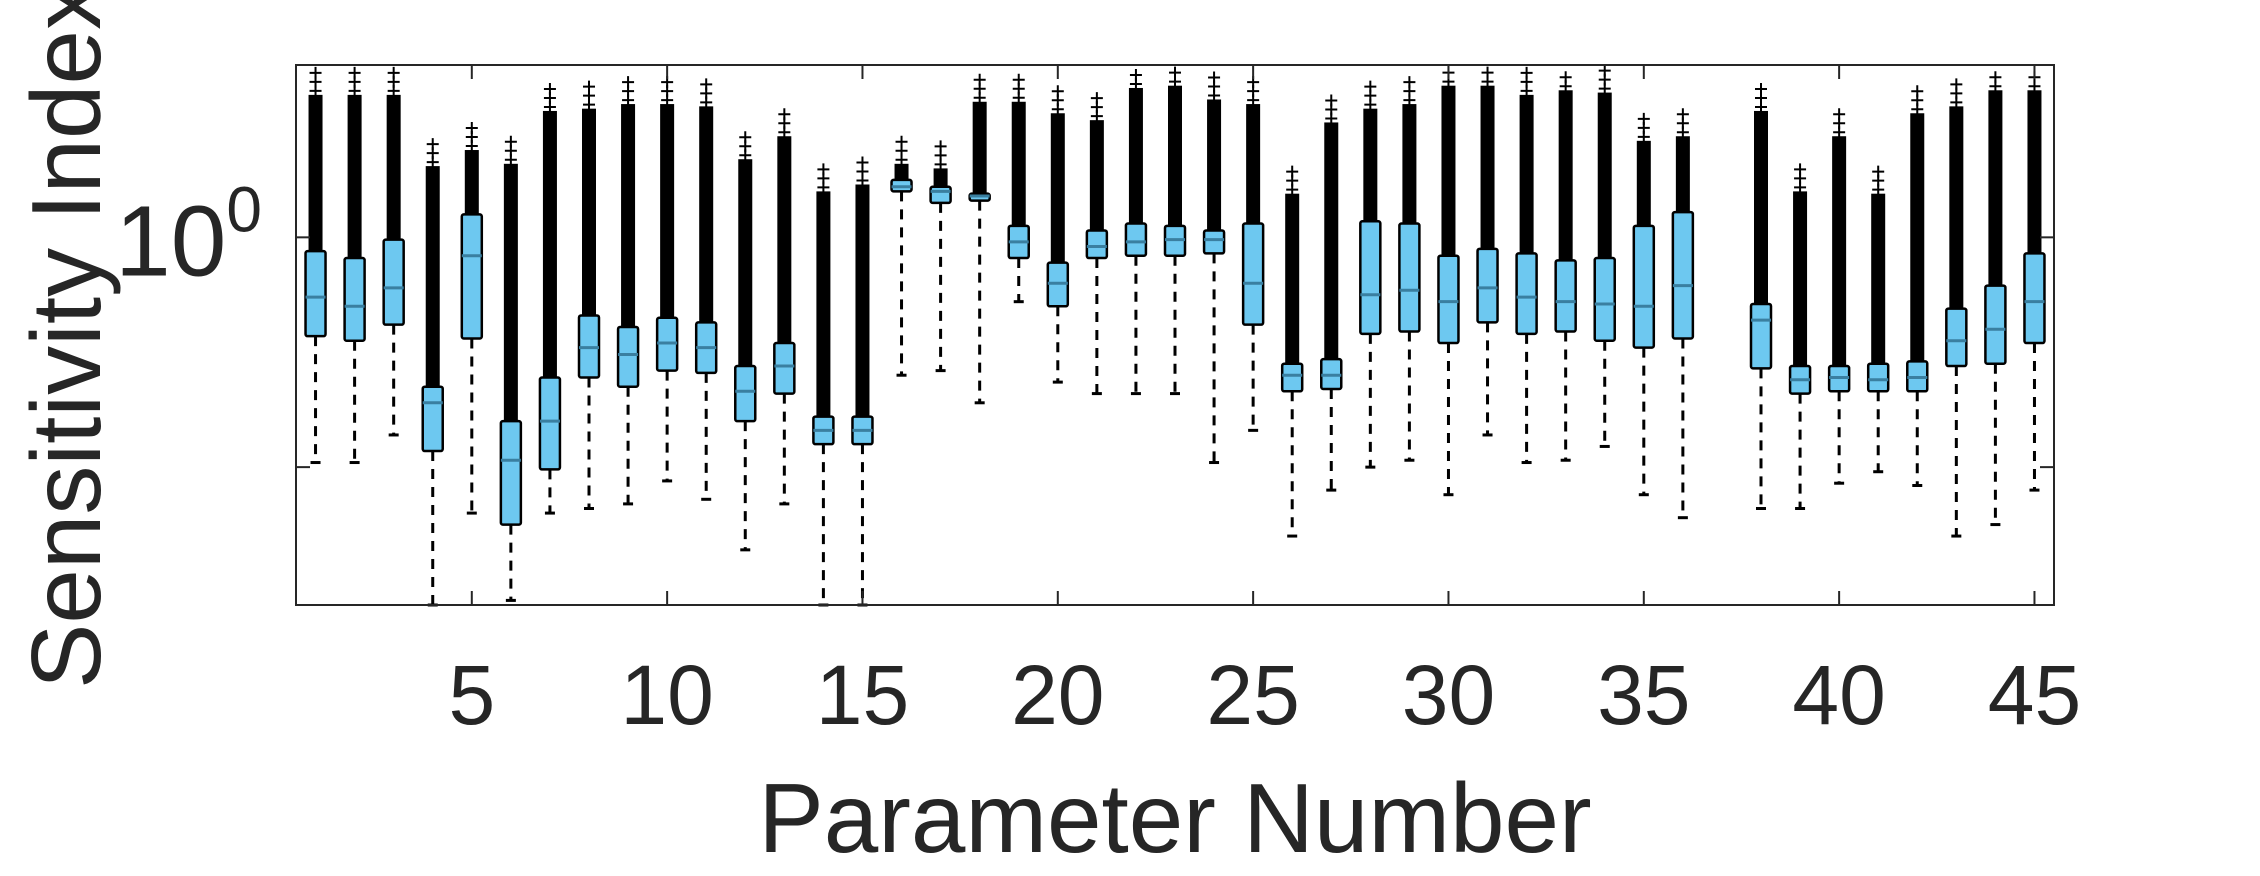 This screenshot has height=876, width=2260. Describe the element at coordinates (1174, 818) in the screenshot. I see `x-axis-label: Parameter Number` at that location.